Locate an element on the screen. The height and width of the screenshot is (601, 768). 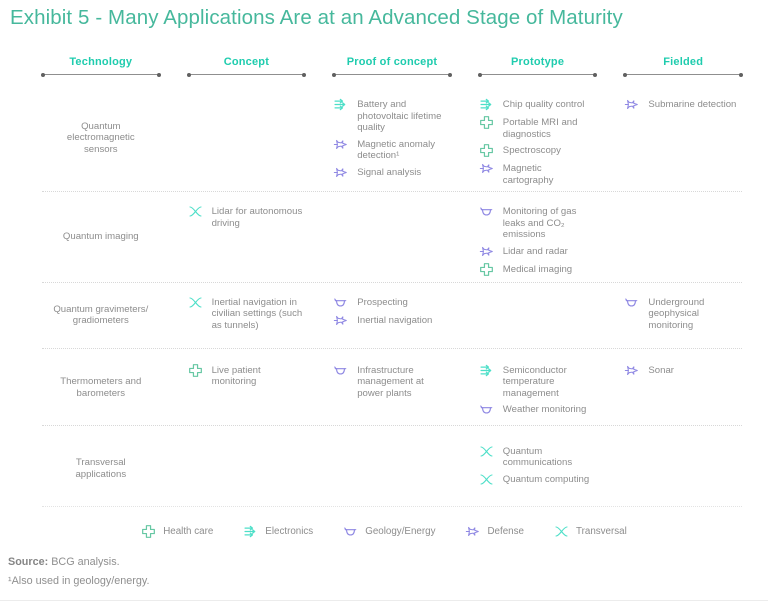
legend-item-transversal: Transversal is located at coordinates (590, 531).